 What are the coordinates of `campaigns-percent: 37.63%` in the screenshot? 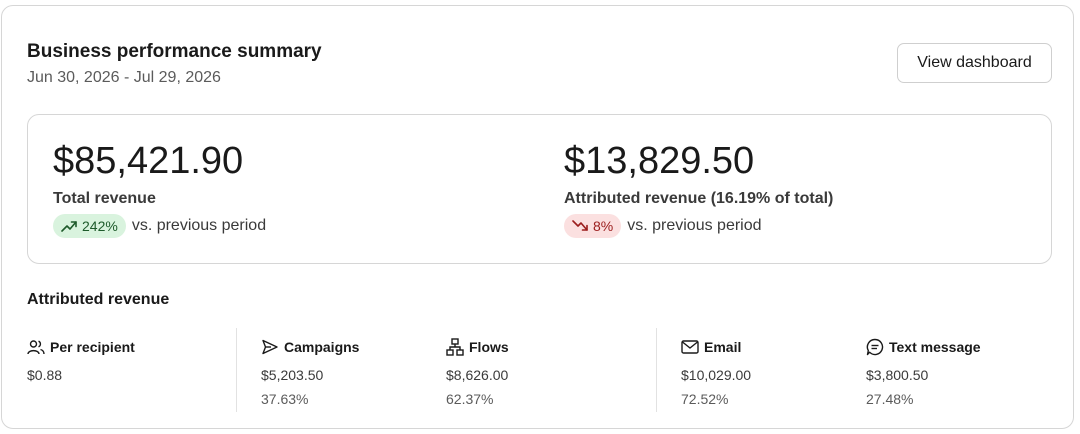 It's located at (285, 399).